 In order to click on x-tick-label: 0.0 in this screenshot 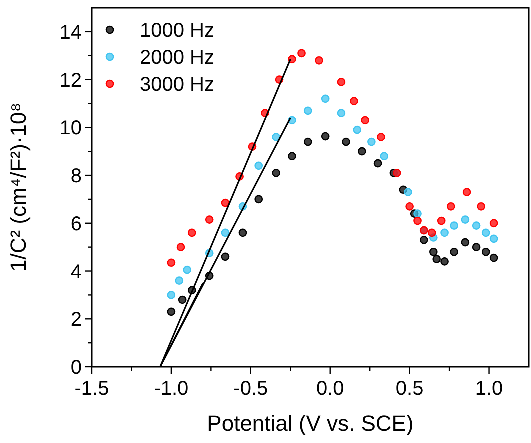, I will do `click(330, 389)`.